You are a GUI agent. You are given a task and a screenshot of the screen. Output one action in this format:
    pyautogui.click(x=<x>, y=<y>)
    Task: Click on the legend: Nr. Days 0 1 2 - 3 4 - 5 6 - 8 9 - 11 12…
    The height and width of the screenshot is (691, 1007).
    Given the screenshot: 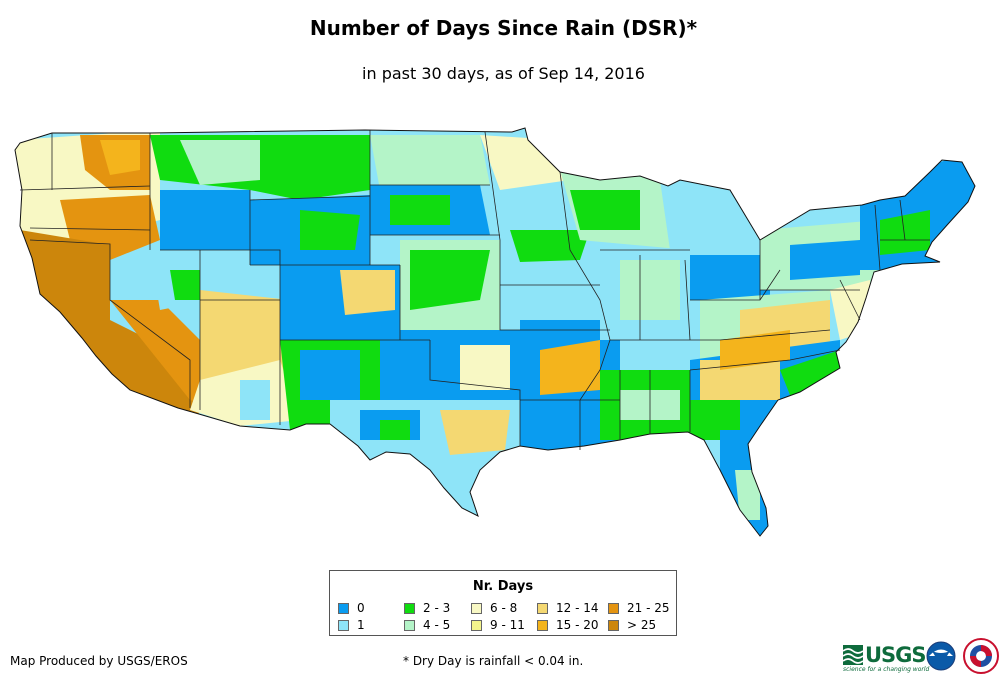 What is the action you would take?
    pyautogui.click(x=503, y=603)
    